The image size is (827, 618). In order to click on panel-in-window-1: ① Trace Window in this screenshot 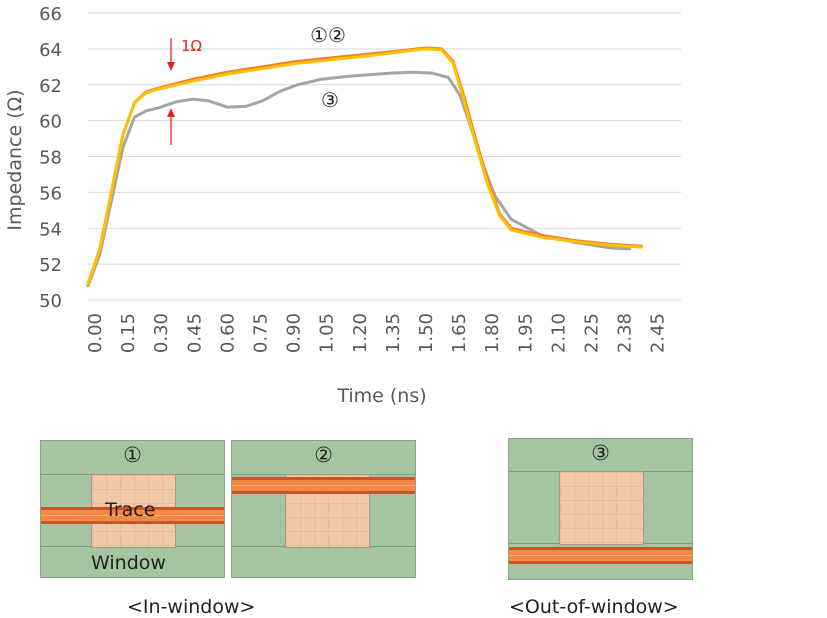, I will do `click(132, 509)`.